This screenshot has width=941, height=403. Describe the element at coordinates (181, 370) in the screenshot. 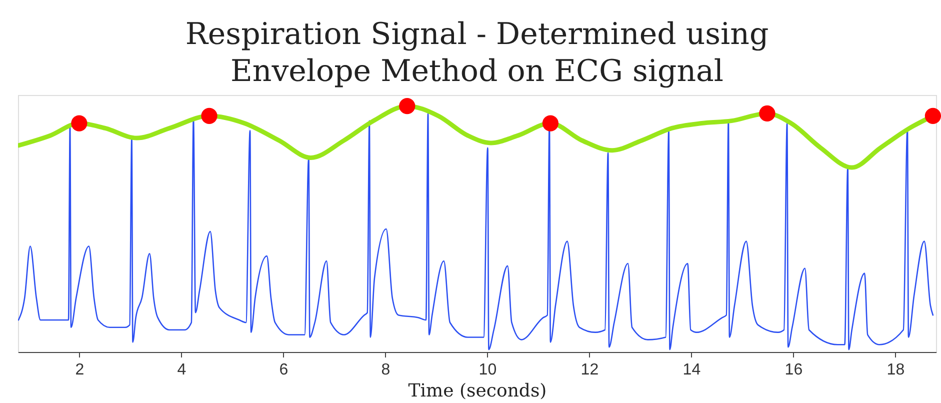

I see `x-tick-label: 4` at that location.